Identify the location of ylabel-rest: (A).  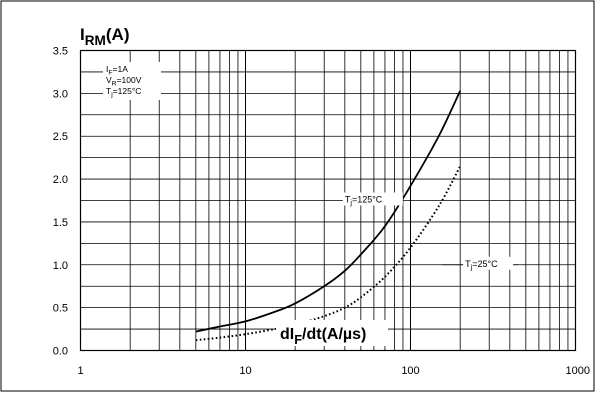
(118, 34).